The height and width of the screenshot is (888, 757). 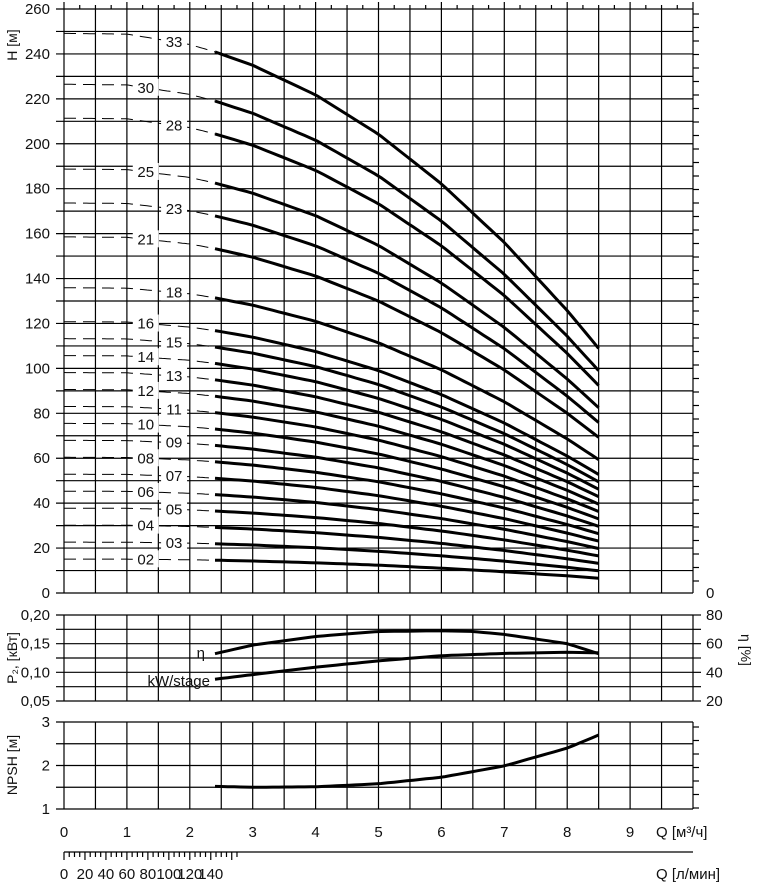 I want to click on stage-label: 06, so click(x=145, y=492).